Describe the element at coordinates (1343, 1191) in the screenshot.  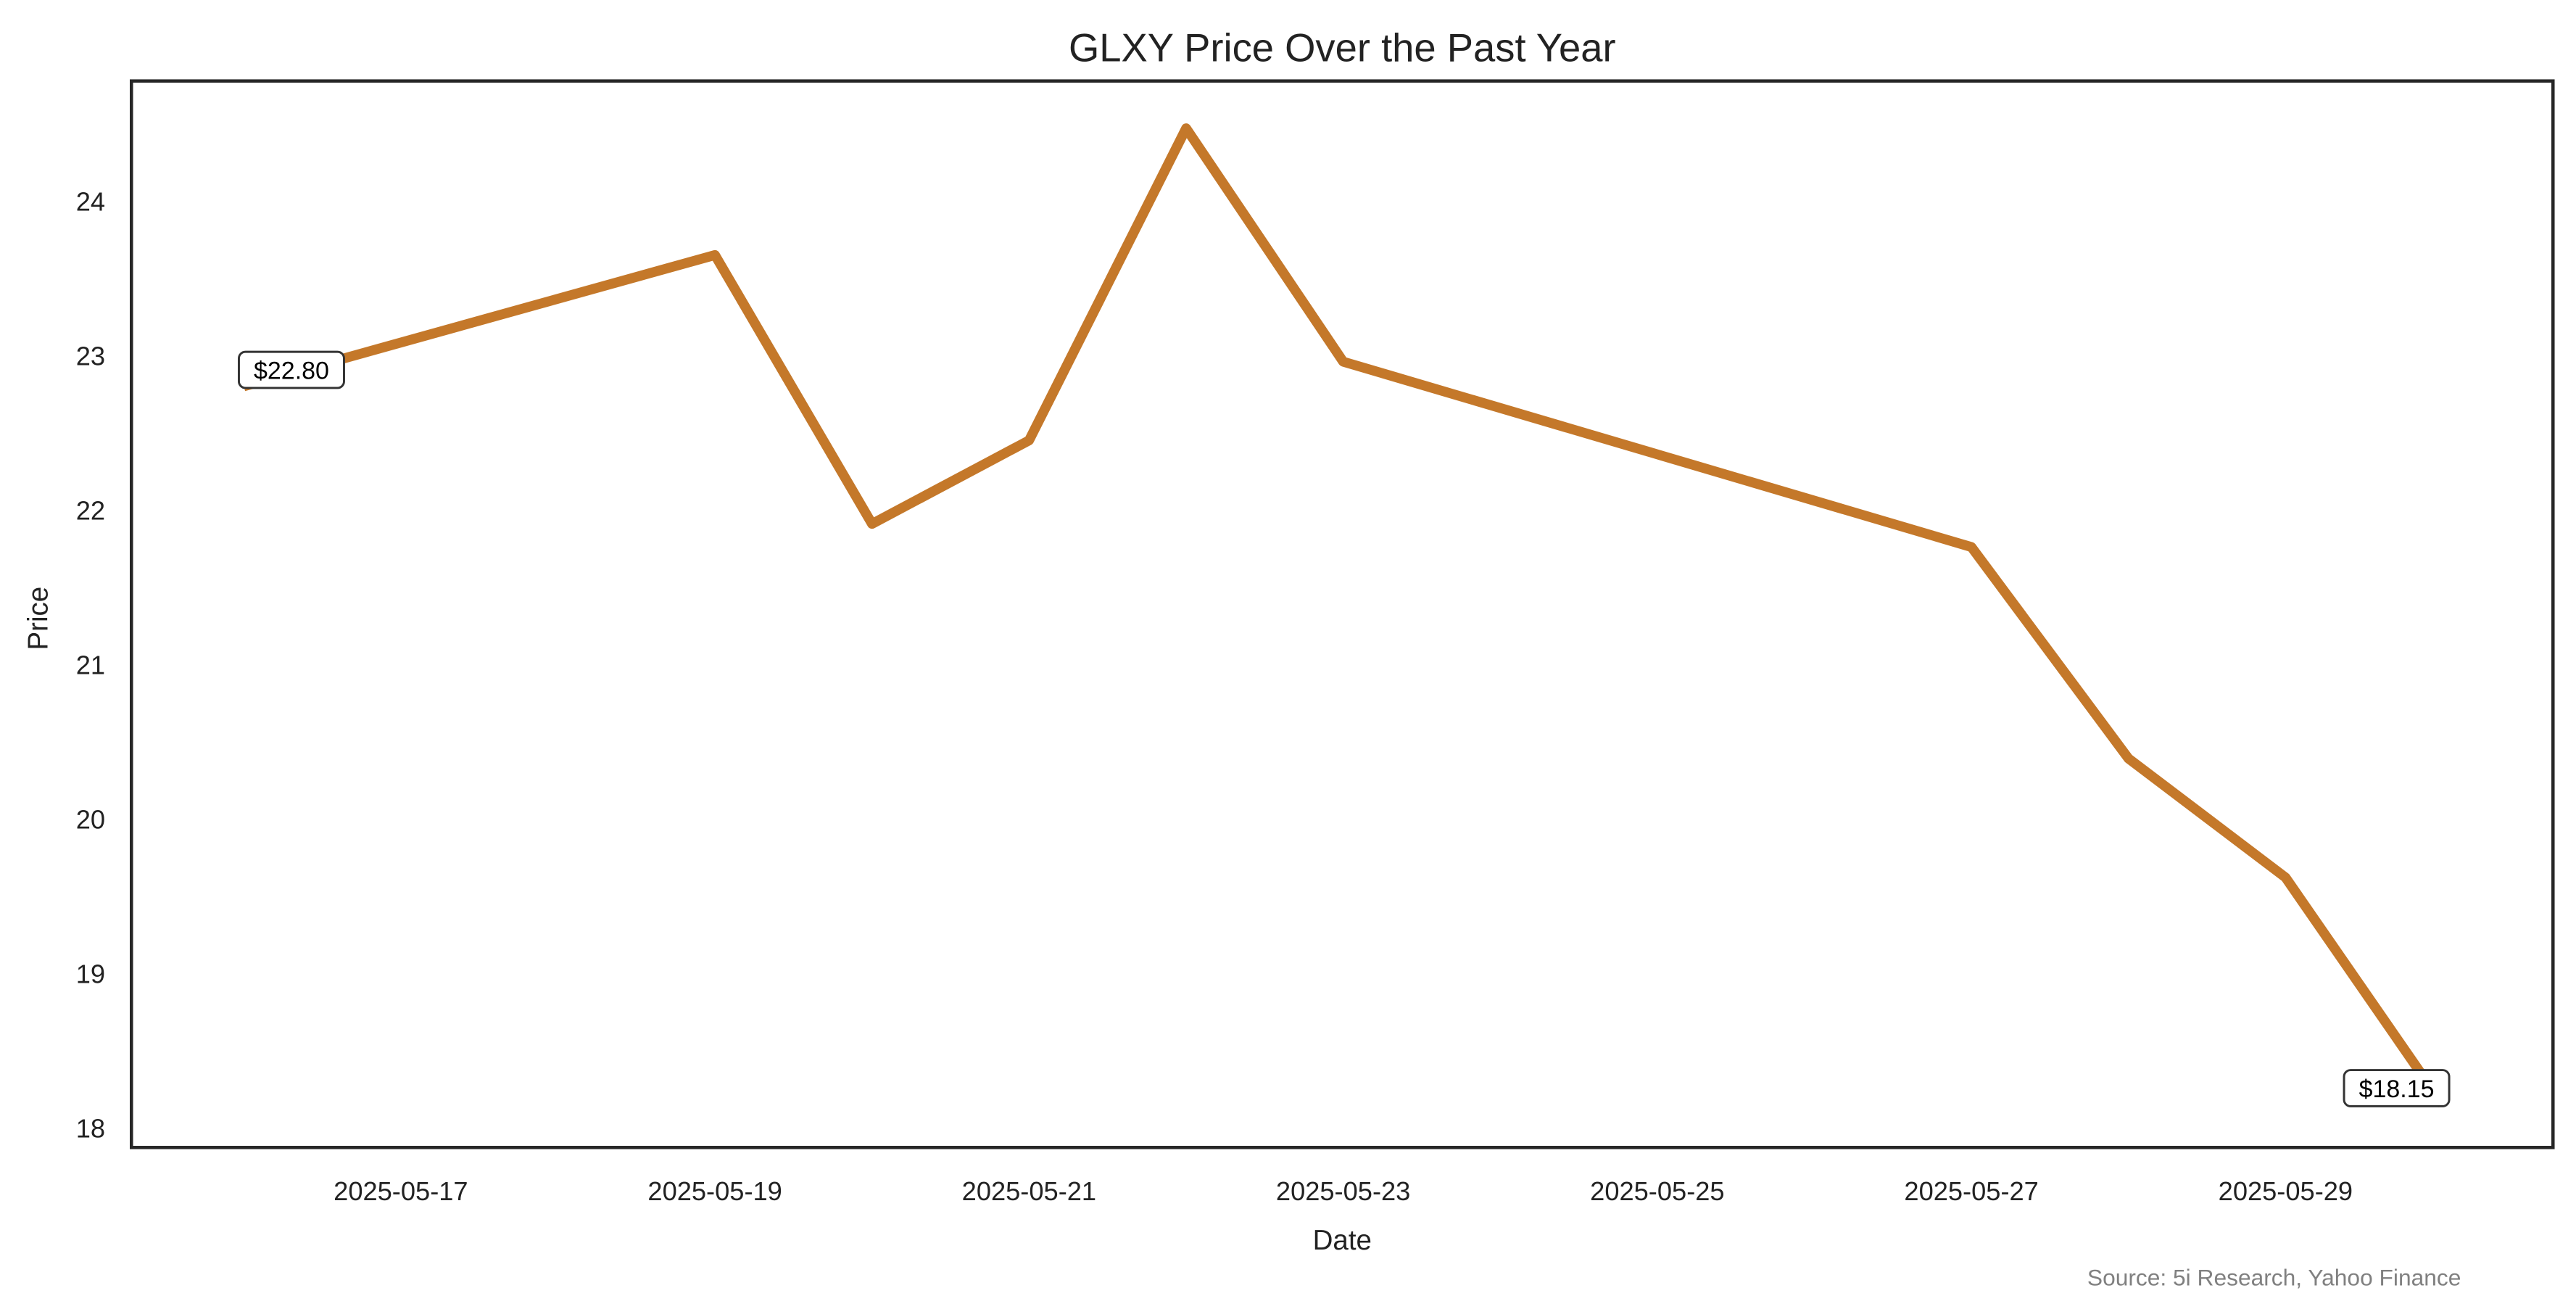
I see `x-tick-label: 2025-05-23` at that location.